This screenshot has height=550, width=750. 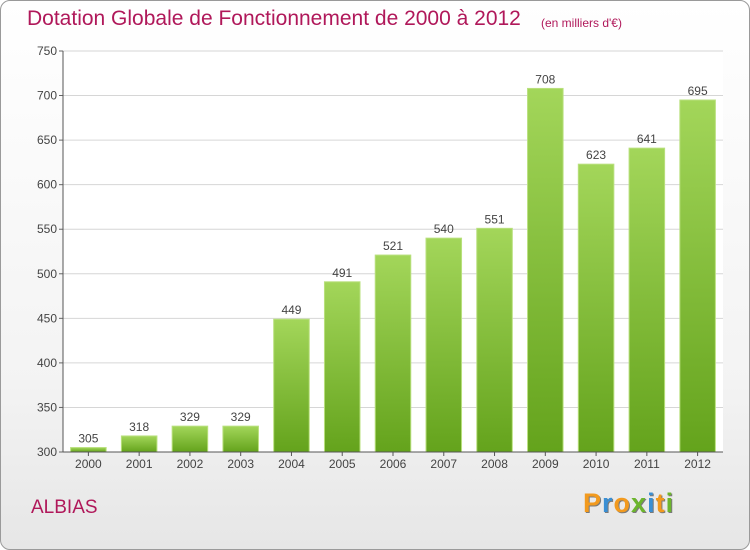 What do you see at coordinates (291, 464) in the screenshot?
I see `x-tick-label: 2004` at bounding box center [291, 464].